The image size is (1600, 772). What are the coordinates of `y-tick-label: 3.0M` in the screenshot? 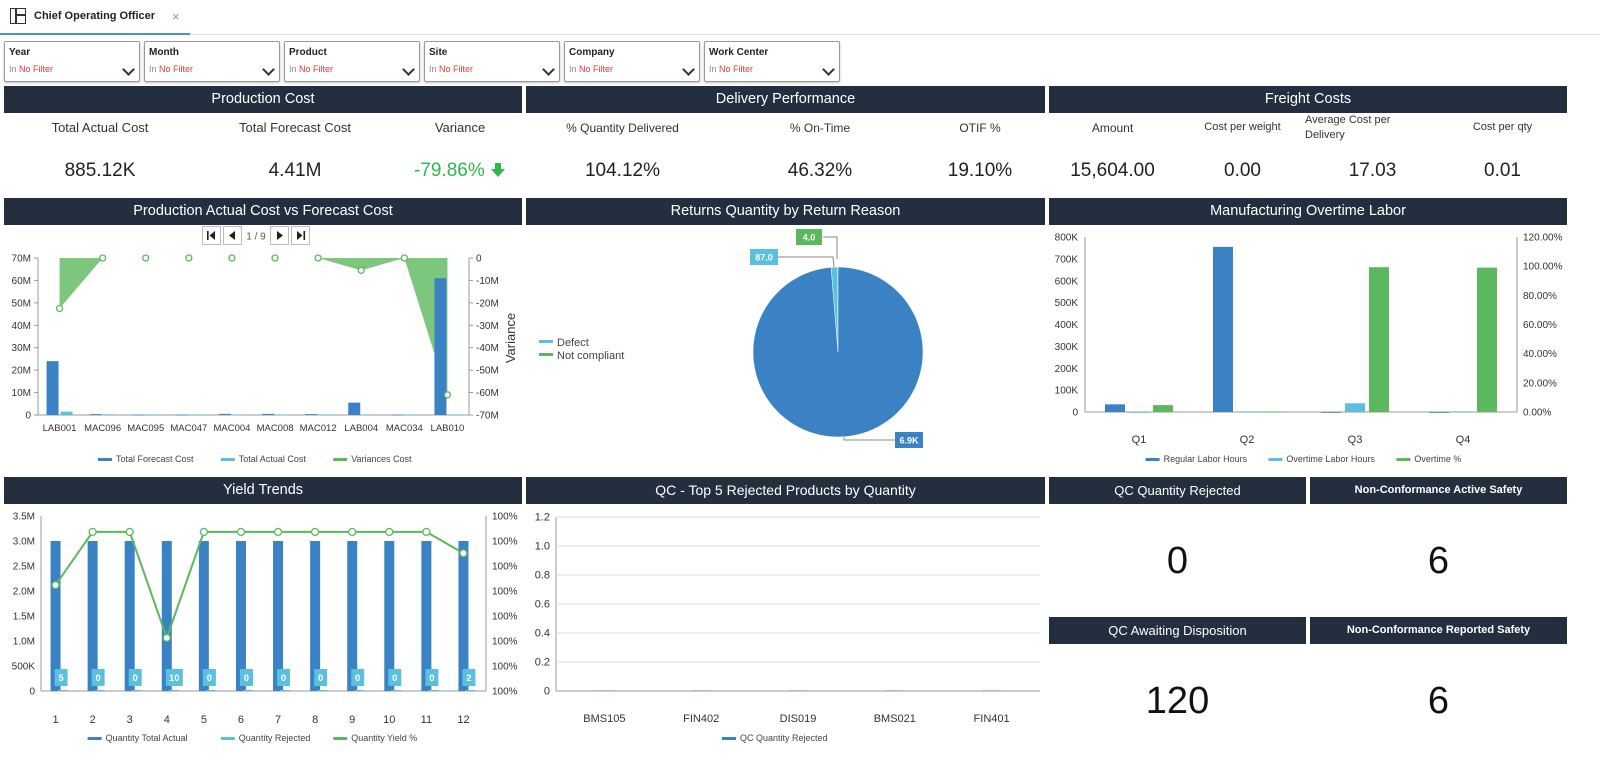 It's located at (24, 542).